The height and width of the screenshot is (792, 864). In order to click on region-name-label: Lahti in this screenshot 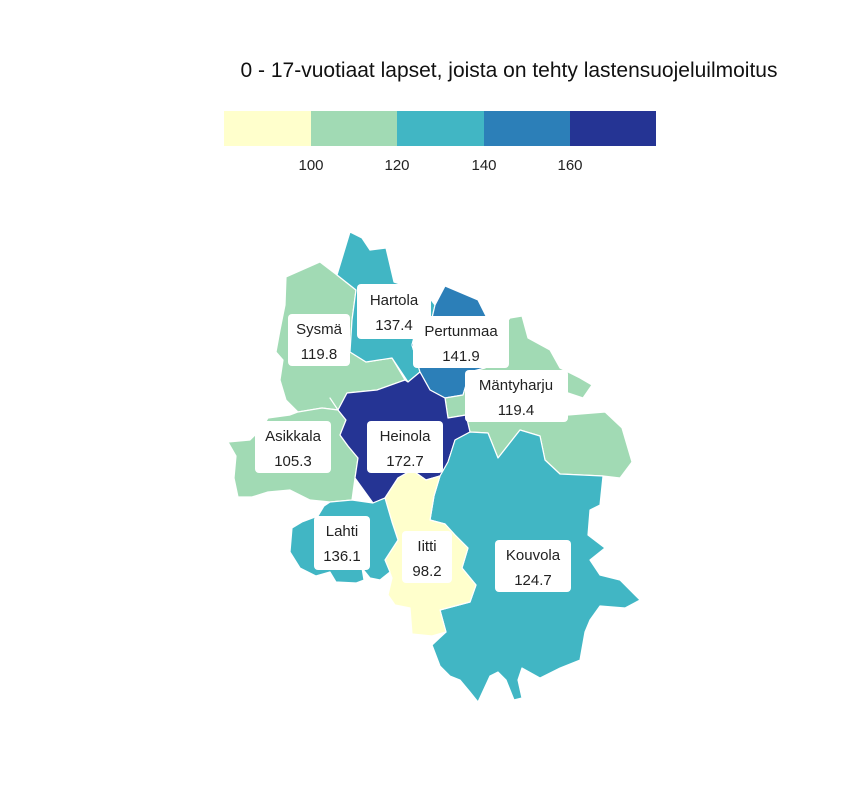, I will do `click(342, 531)`.